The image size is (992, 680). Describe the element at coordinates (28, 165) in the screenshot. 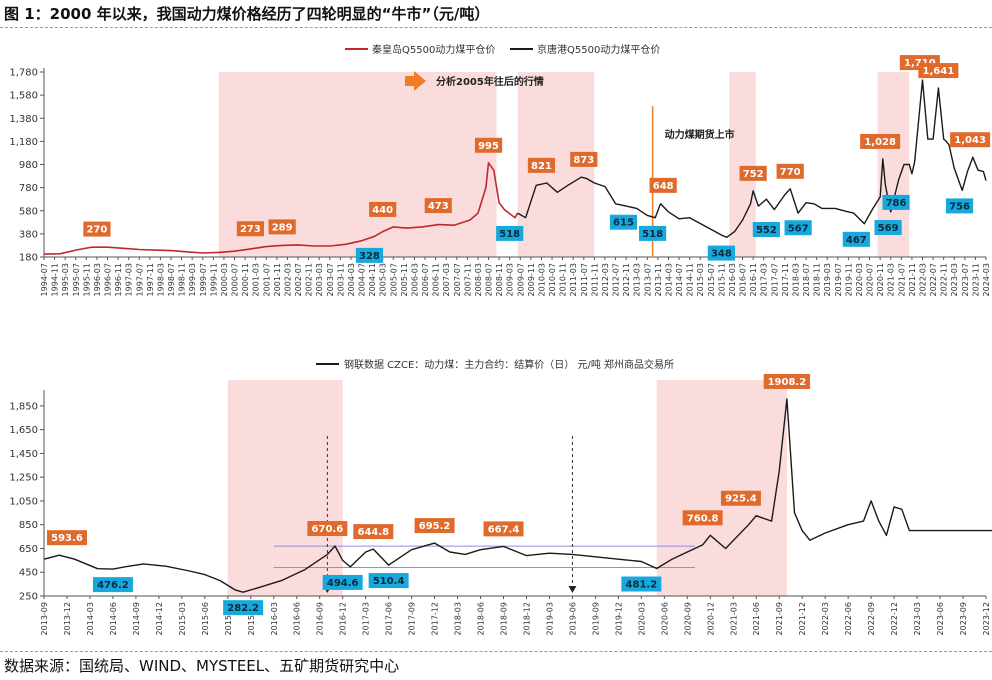

I see `y-tick-label: 980` at that location.